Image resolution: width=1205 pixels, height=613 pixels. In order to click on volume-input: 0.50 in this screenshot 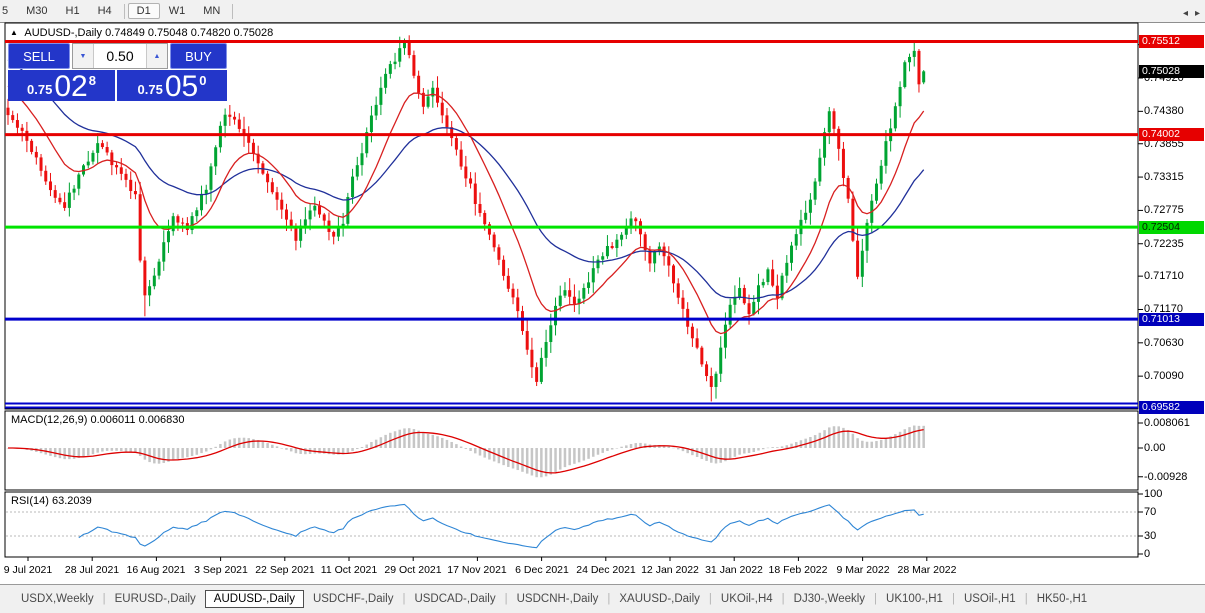, I will do `click(120, 56)`.